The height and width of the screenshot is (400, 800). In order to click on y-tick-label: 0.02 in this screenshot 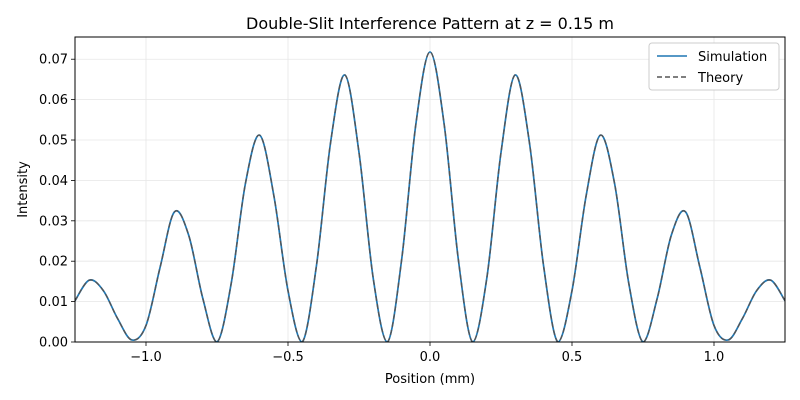, I will do `click(53, 262)`.